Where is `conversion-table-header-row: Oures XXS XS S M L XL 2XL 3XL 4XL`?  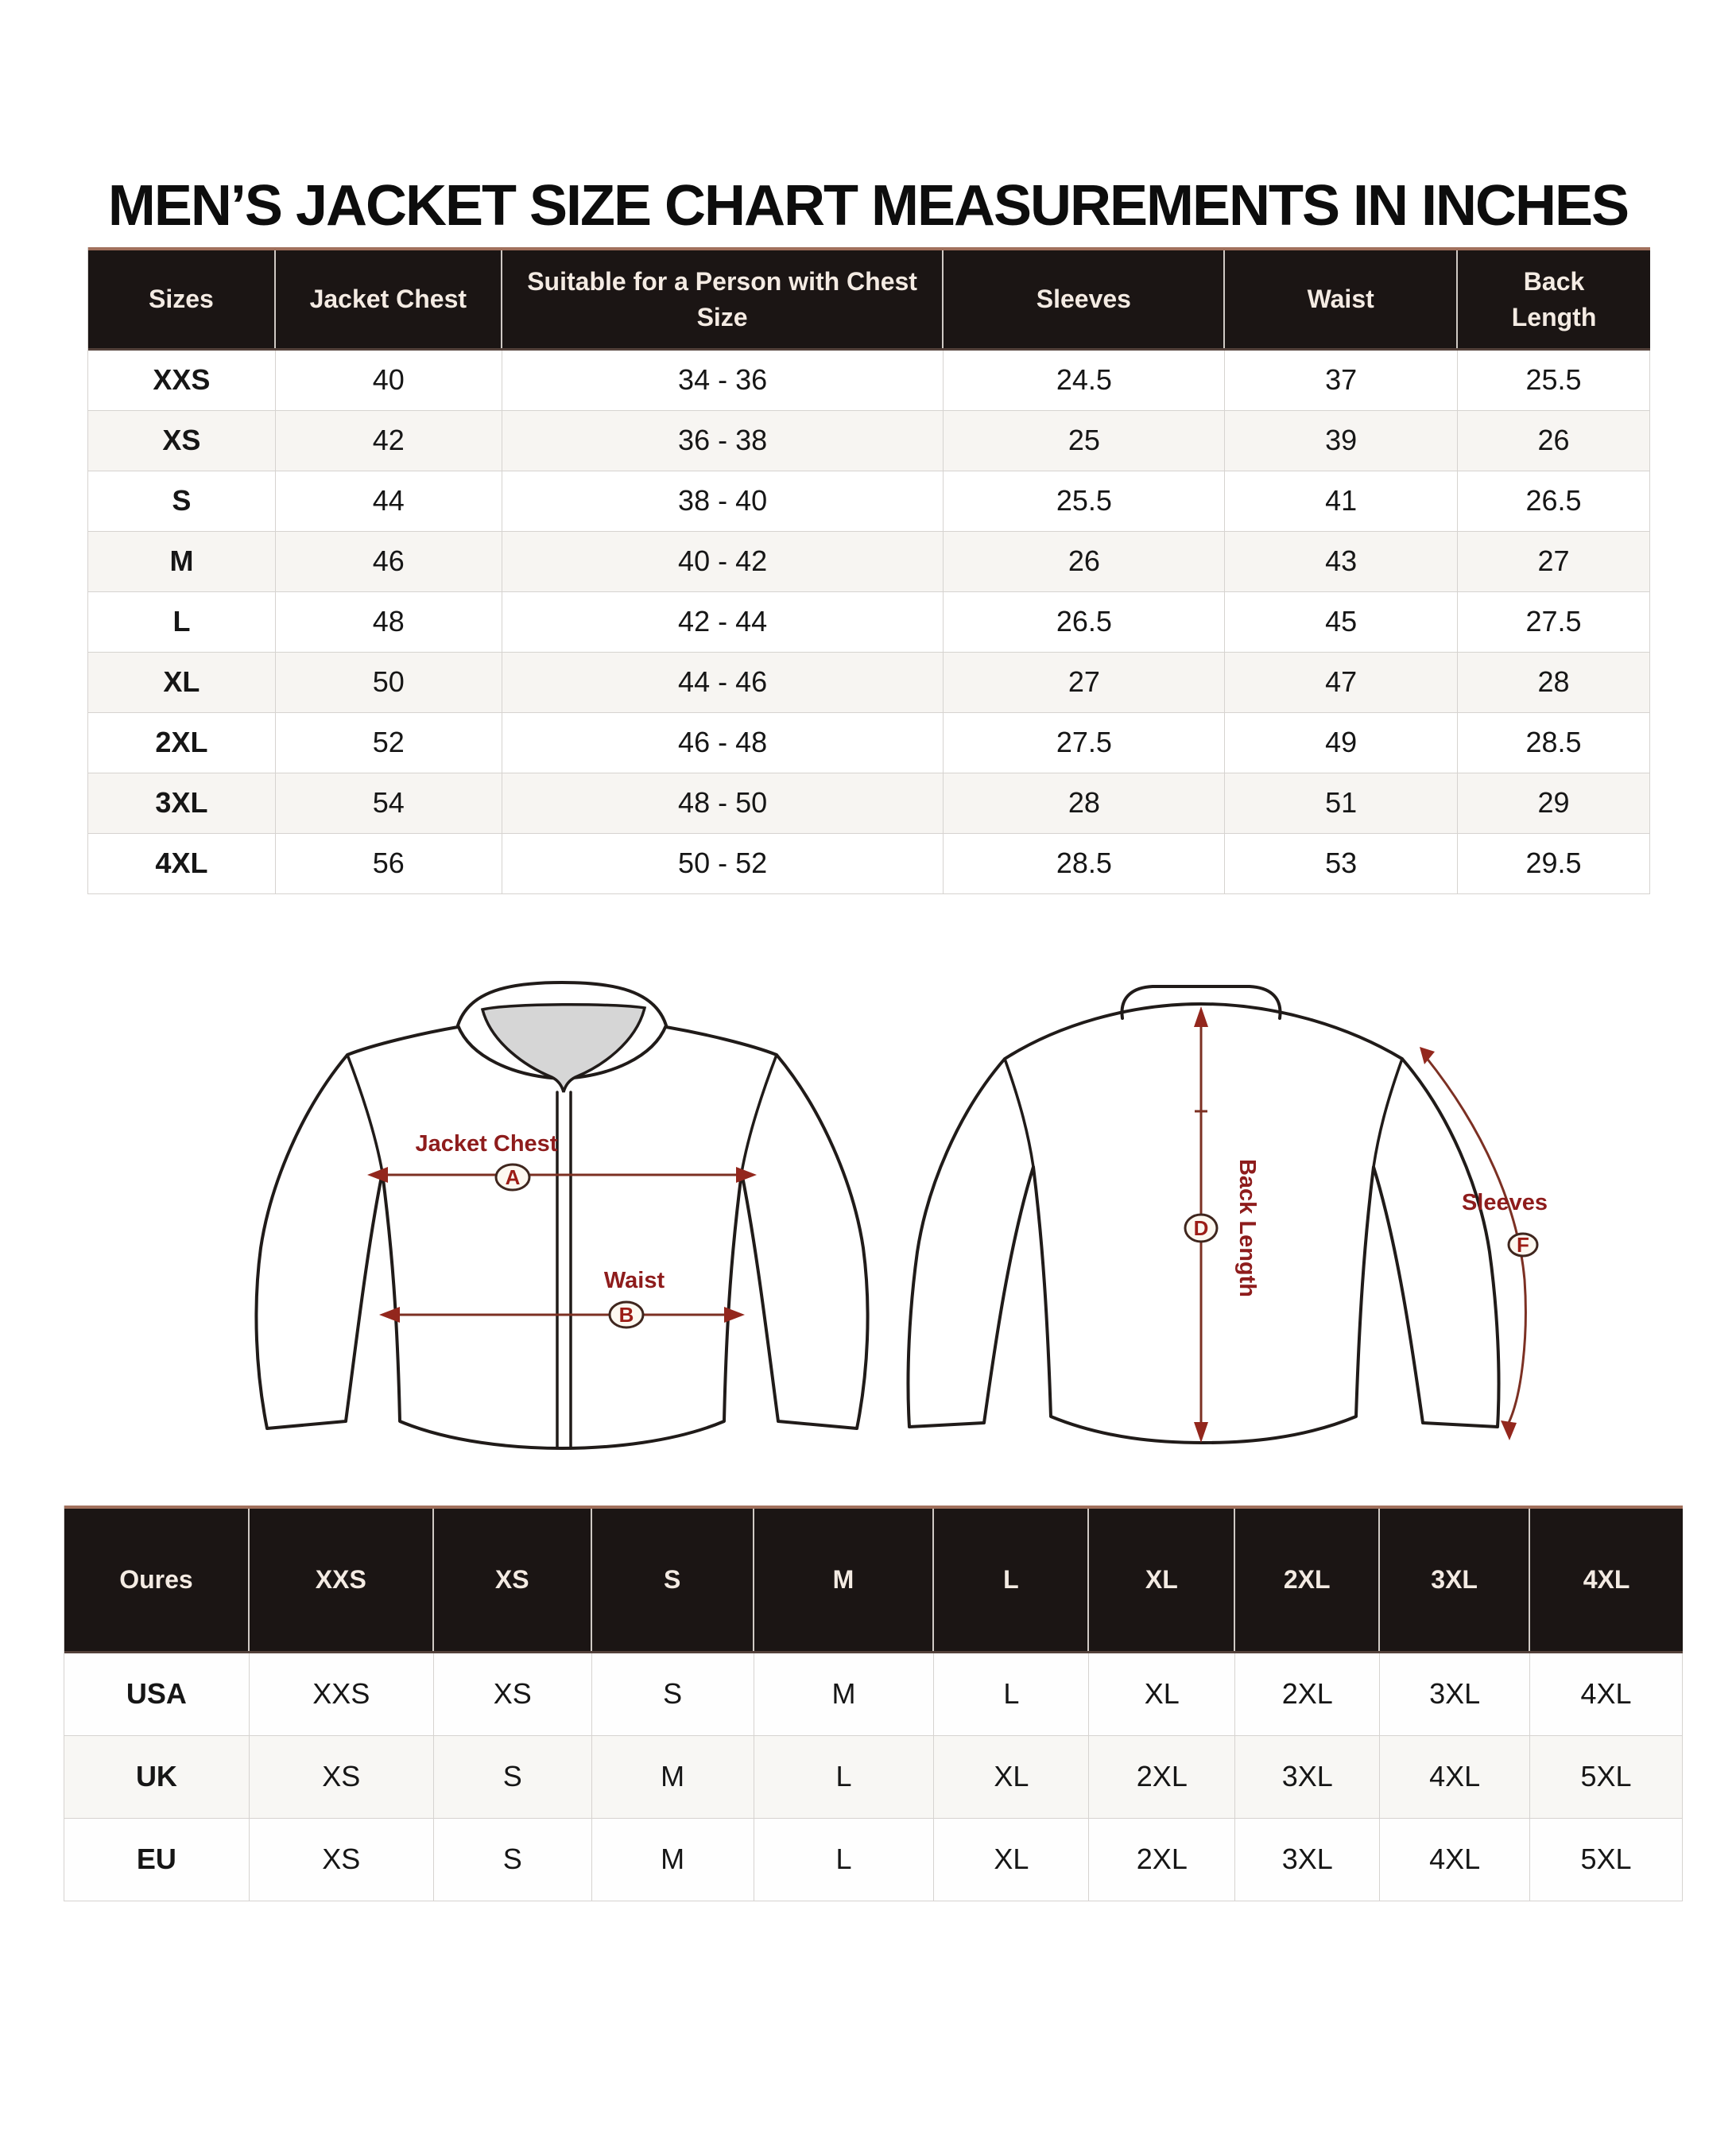
conversion-table-header-row: Oures XXS XS S M L XL 2XL 3XL 4XL is located at coordinates (873, 1579).